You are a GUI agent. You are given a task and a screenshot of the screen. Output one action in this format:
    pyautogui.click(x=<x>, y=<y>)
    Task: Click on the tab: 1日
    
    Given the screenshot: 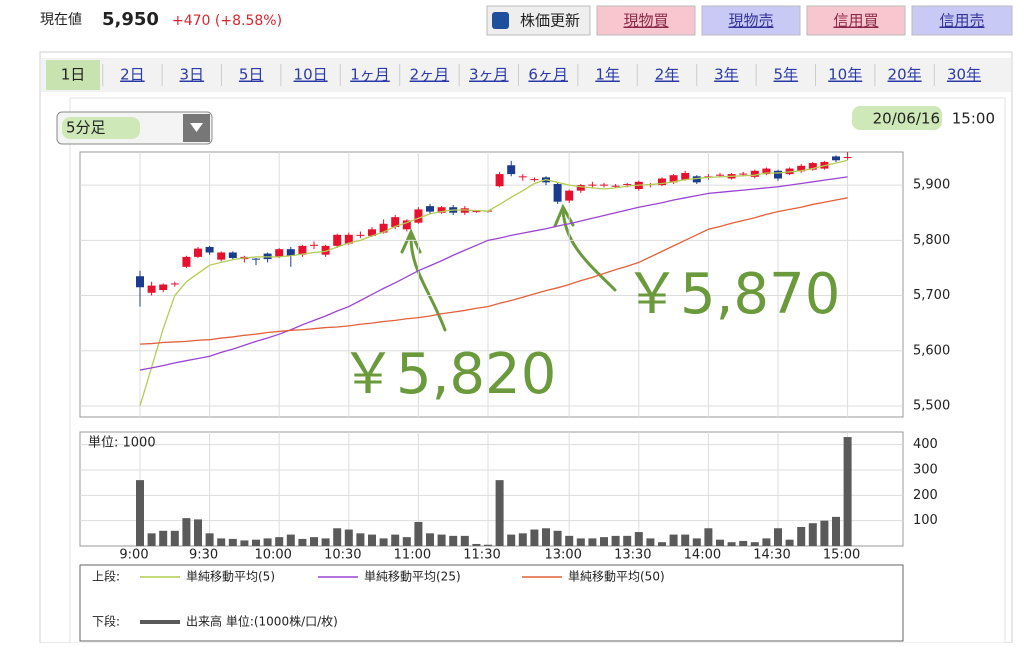 What is the action you would take?
    pyautogui.click(x=73, y=75)
    